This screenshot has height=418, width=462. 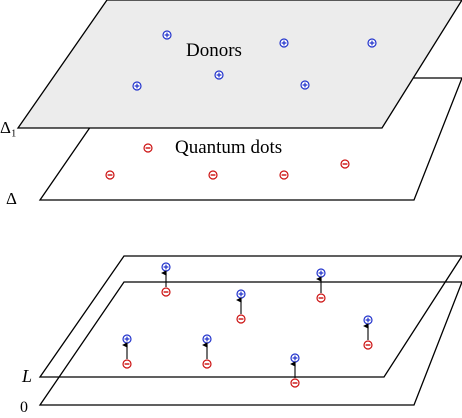 I want to click on level-label-delta: Δ, so click(x=11, y=198).